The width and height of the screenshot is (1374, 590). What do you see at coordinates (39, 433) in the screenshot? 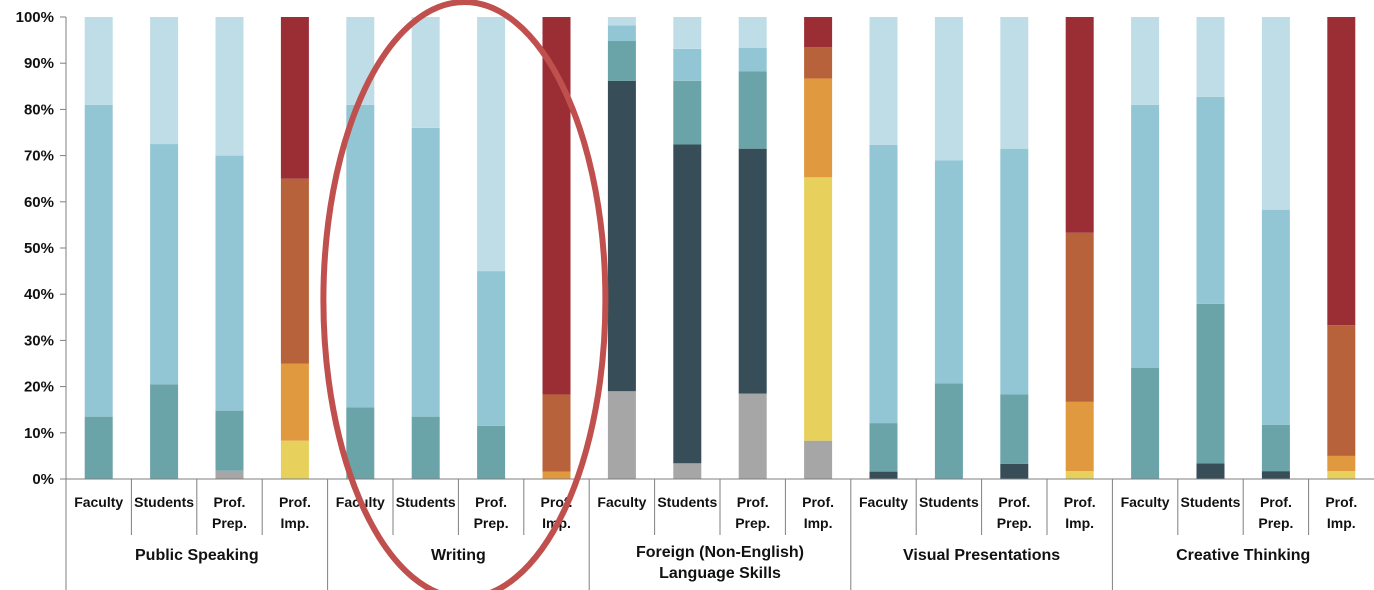
I see `y-tick-label: 10%` at bounding box center [39, 433].